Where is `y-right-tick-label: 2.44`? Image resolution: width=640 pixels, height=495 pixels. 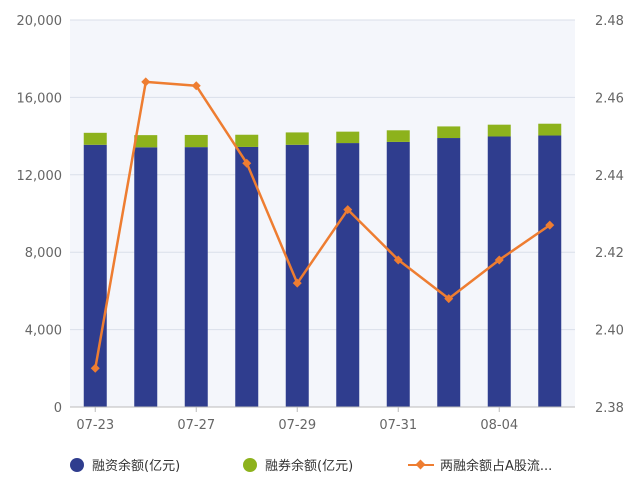
y-right-tick-label: 2.44 is located at coordinates (609, 176).